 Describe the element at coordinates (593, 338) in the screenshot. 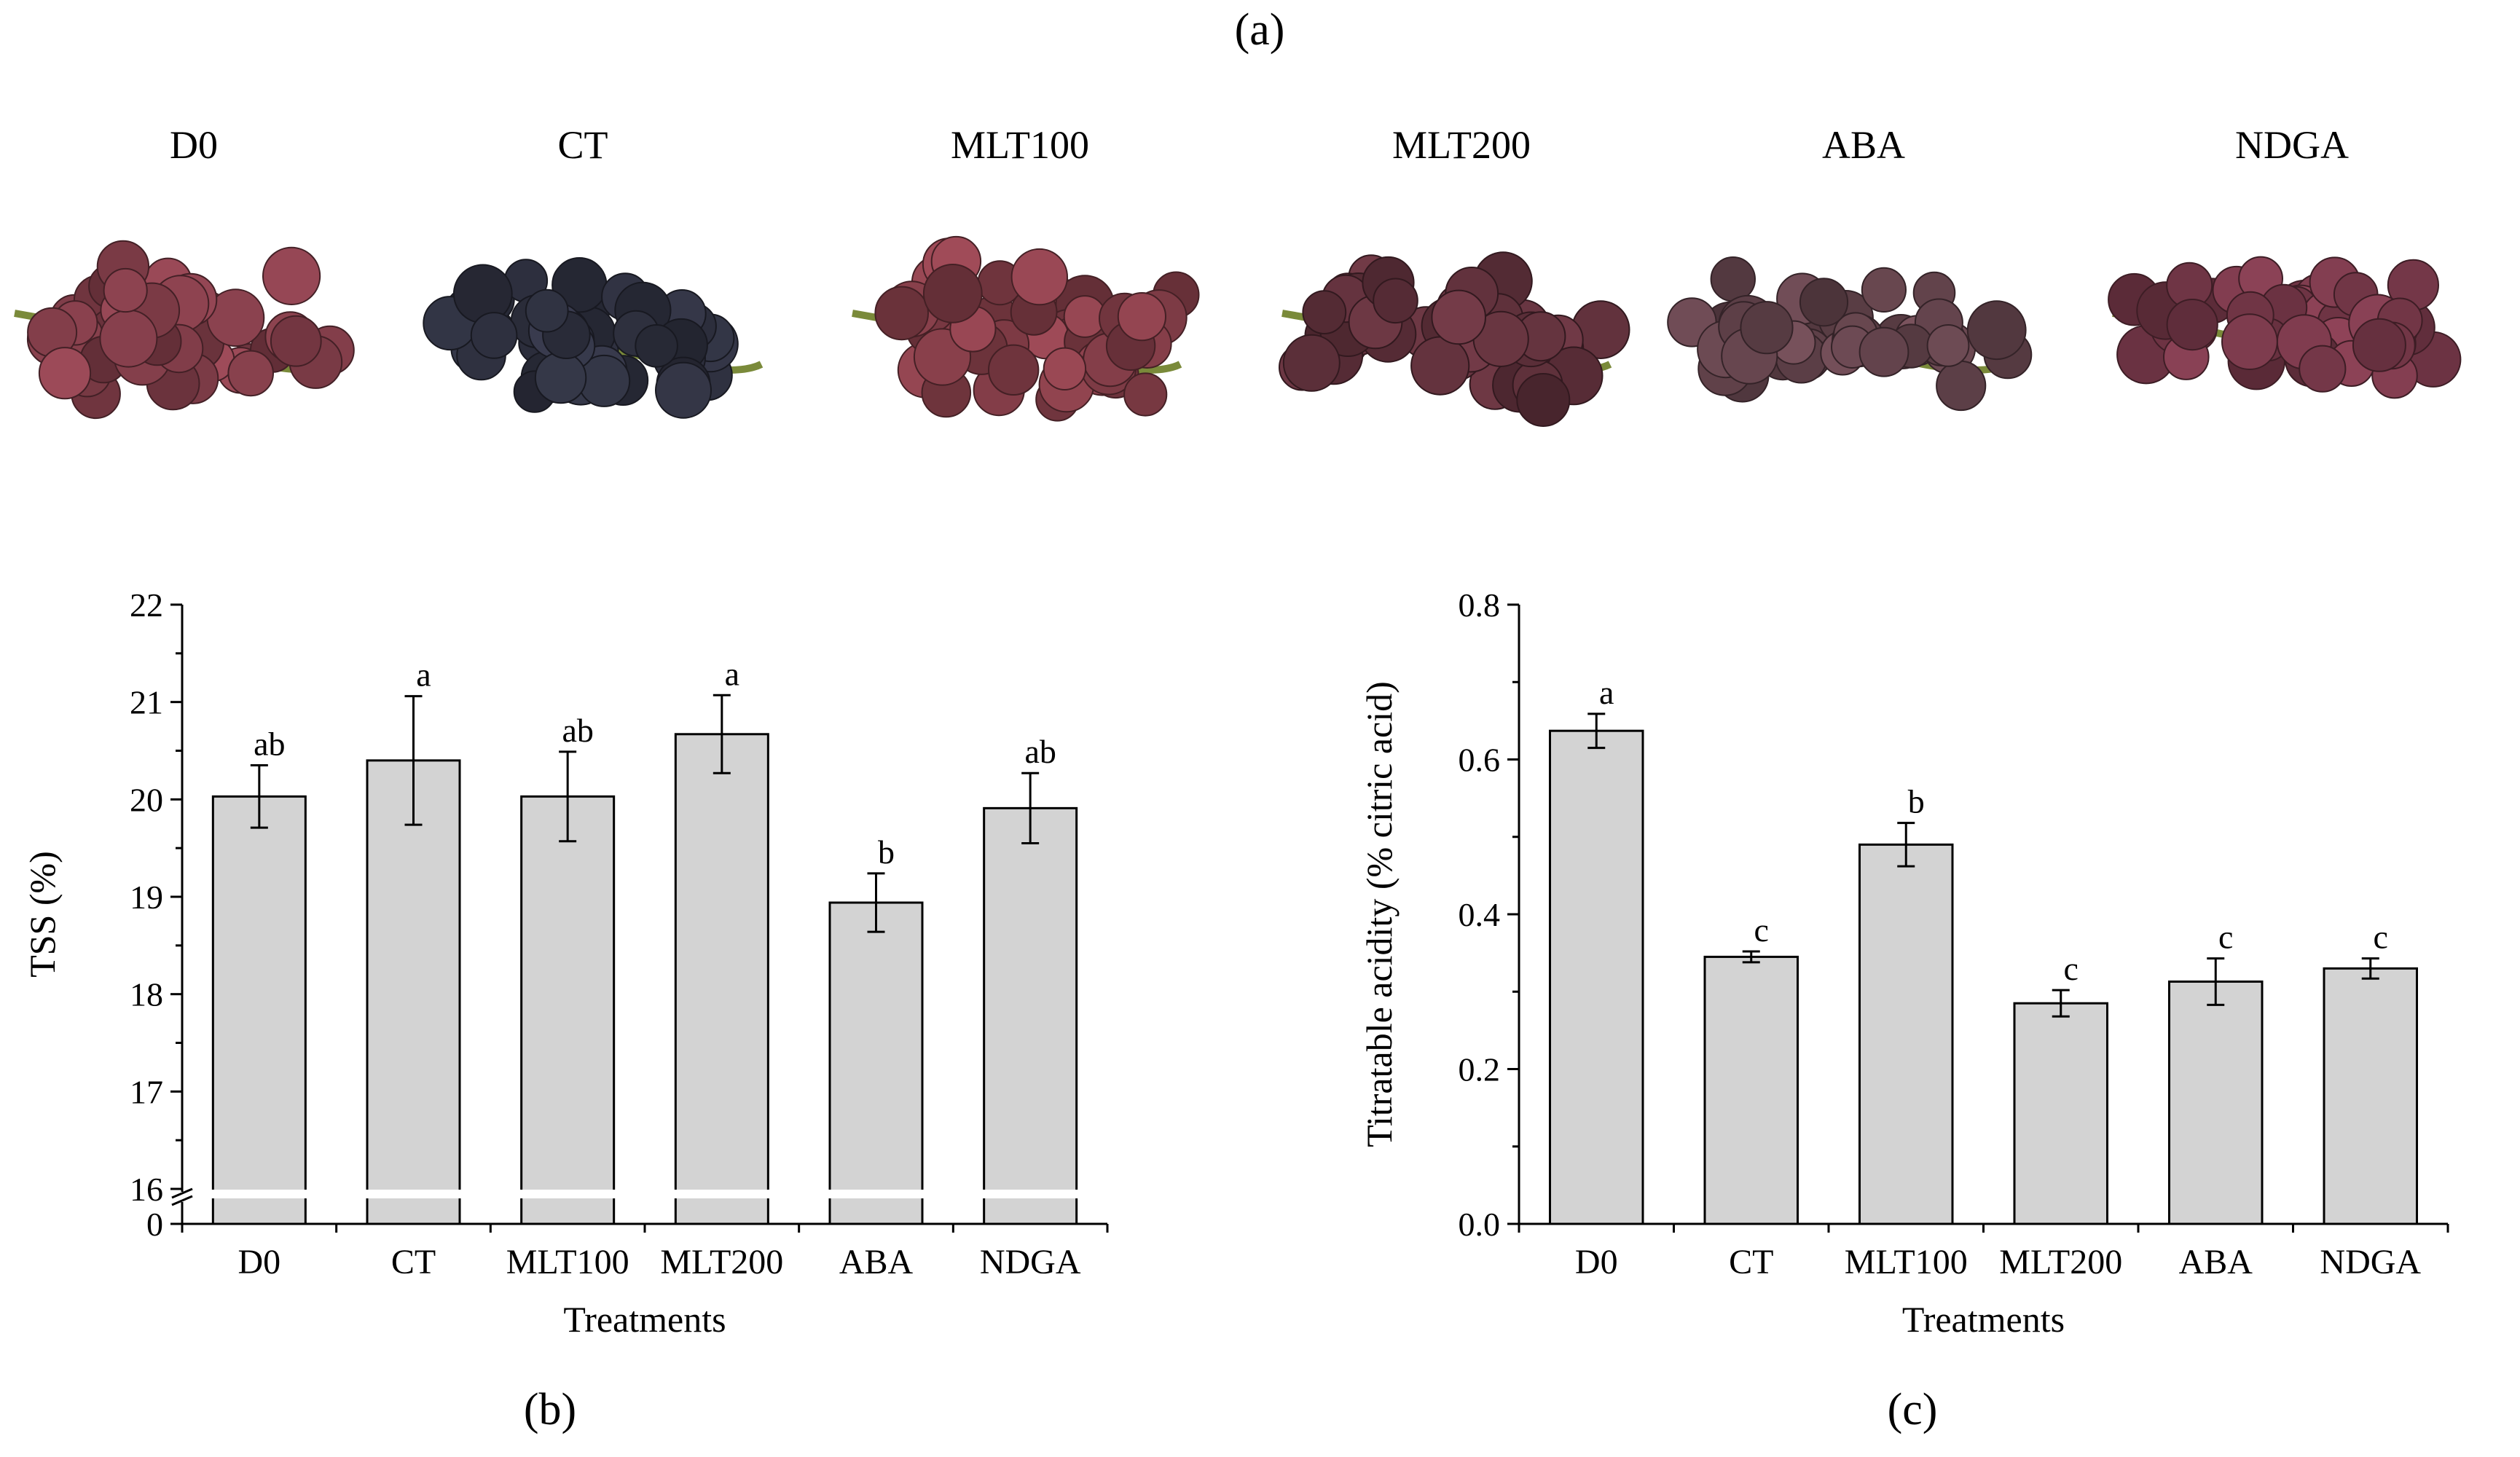

I see `grape-cluster-ct` at that location.